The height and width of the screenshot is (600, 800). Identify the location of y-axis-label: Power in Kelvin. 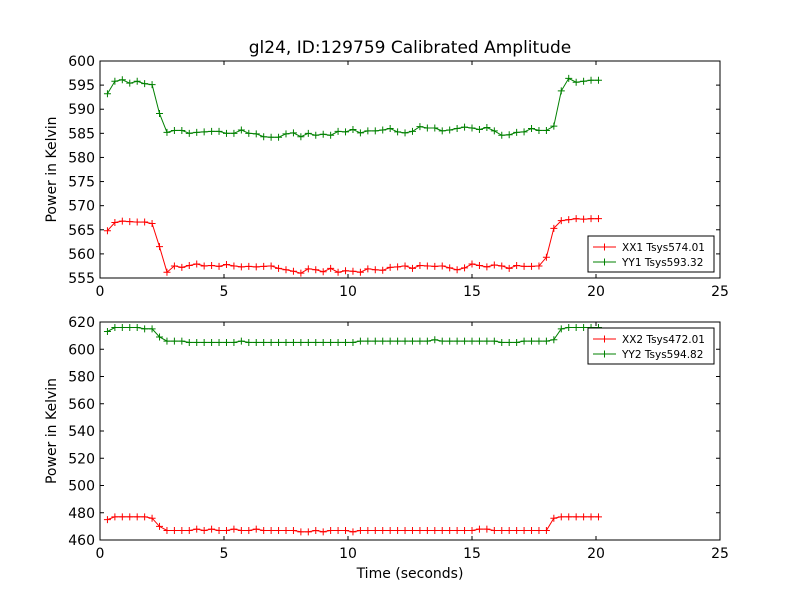
(52, 431).